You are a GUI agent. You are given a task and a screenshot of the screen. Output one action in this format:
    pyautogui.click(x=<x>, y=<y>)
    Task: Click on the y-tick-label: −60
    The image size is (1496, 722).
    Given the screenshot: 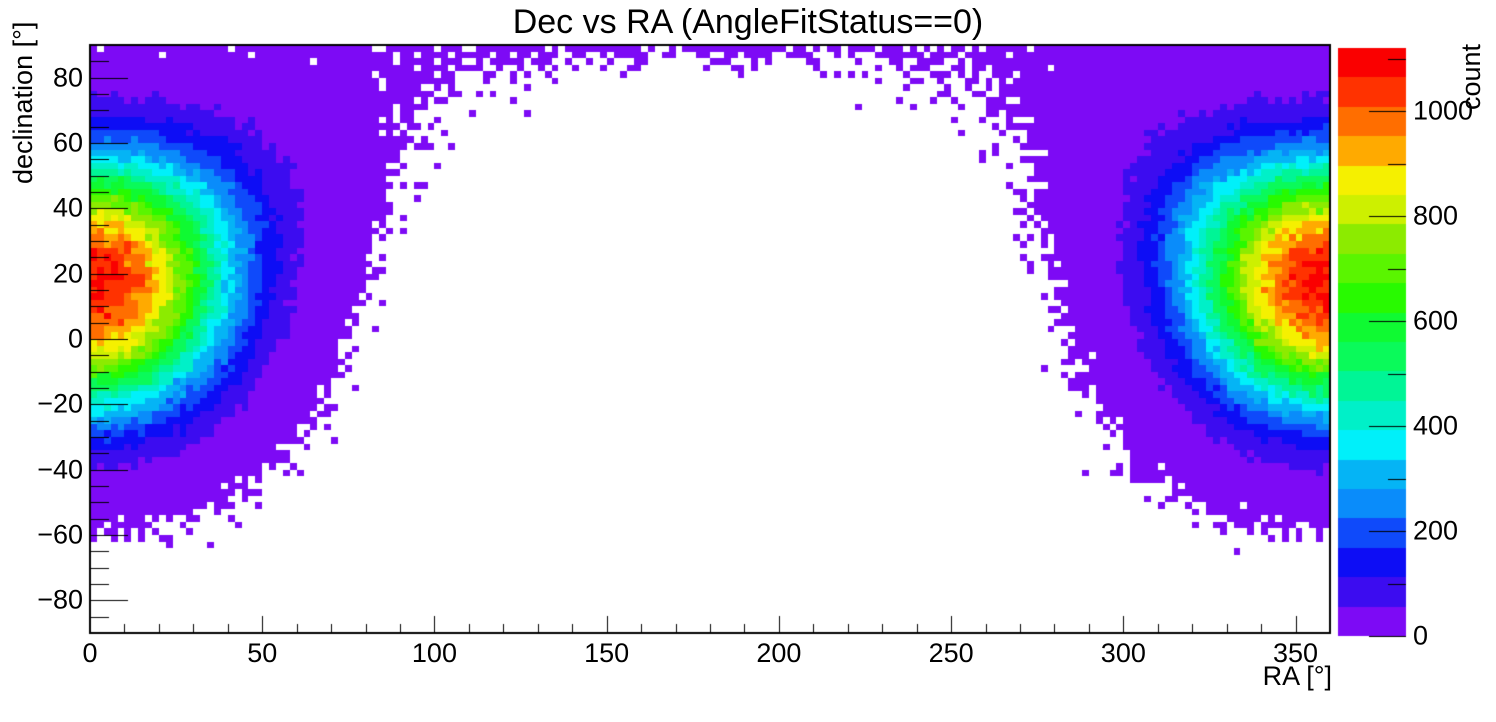 What is the action you would take?
    pyautogui.click(x=60, y=534)
    